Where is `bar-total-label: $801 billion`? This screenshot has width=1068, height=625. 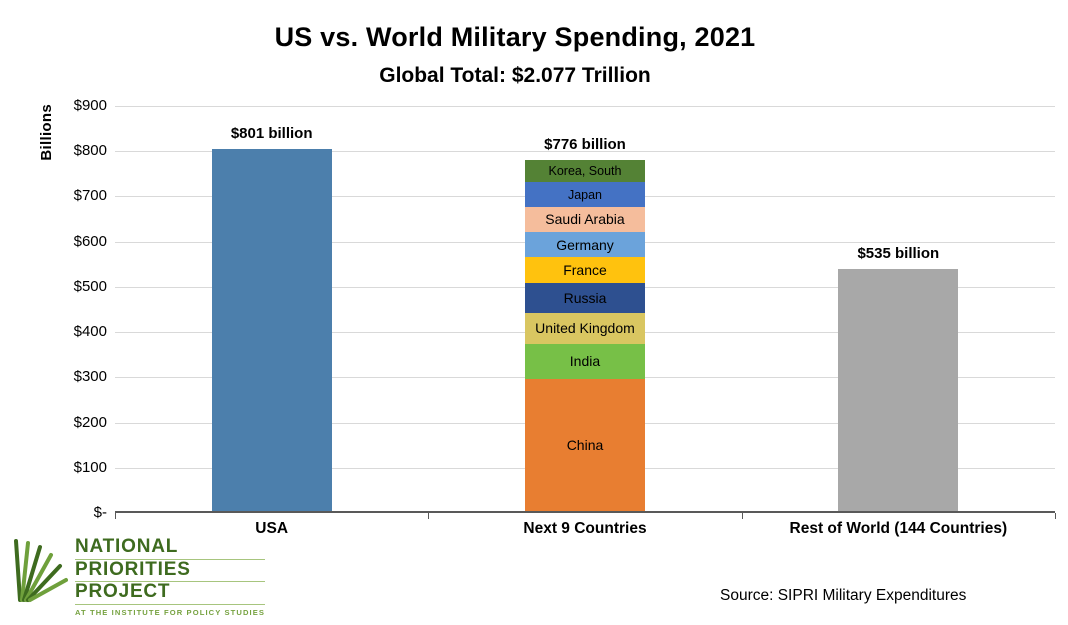
bar-total-label: $801 billion is located at coordinates (271, 133).